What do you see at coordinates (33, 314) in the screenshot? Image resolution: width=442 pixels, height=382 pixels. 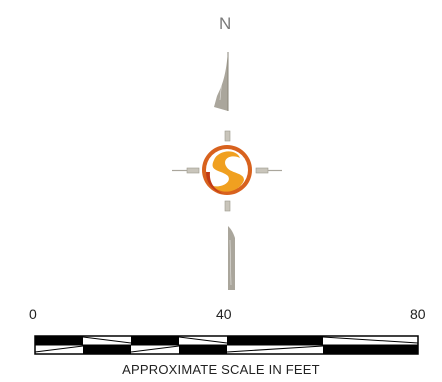 I see `scale-label-start: 0` at bounding box center [33, 314].